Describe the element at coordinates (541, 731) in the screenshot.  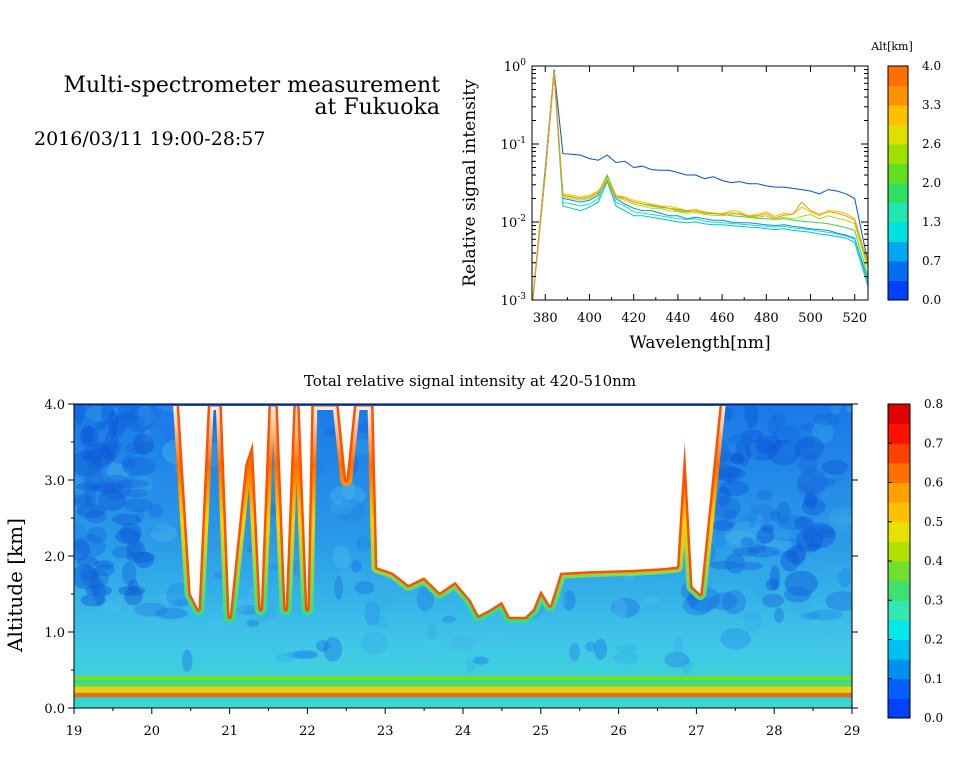
I see `heatmap-xtick-label: 25` at that location.